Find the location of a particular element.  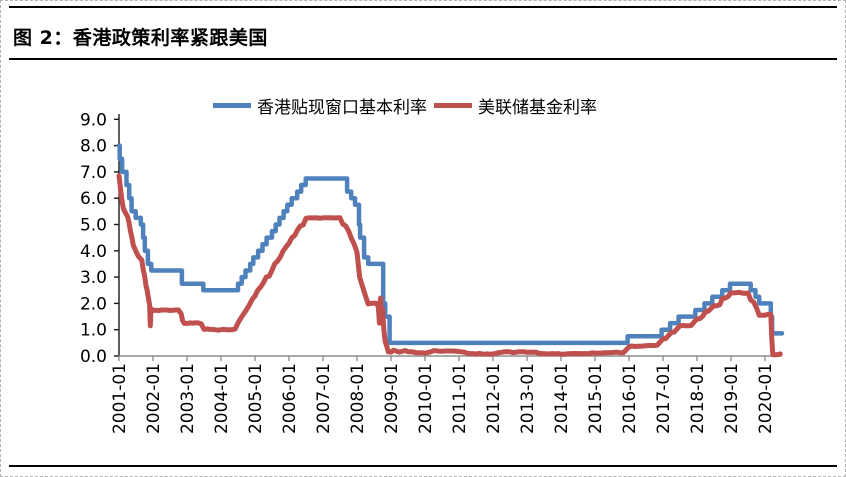

legend-item-hk-base-rate: 香港贴现窗口基本利率 is located at coordinates (320, 105).